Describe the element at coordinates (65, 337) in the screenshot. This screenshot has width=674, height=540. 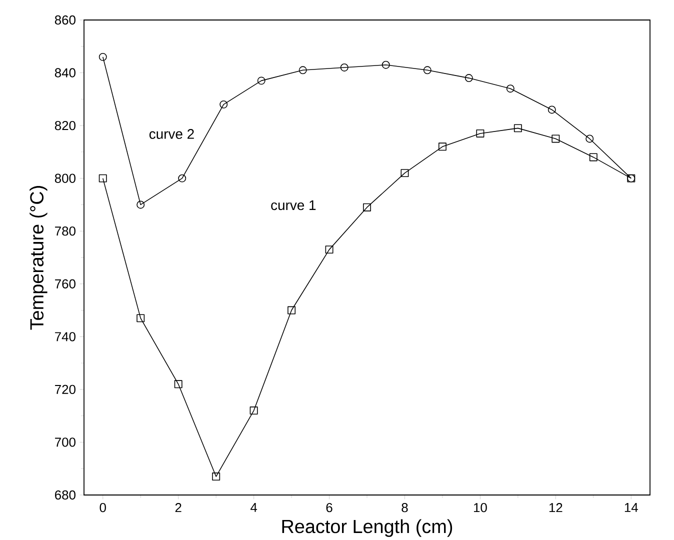
I see `y-tick-label: 740` at that location.